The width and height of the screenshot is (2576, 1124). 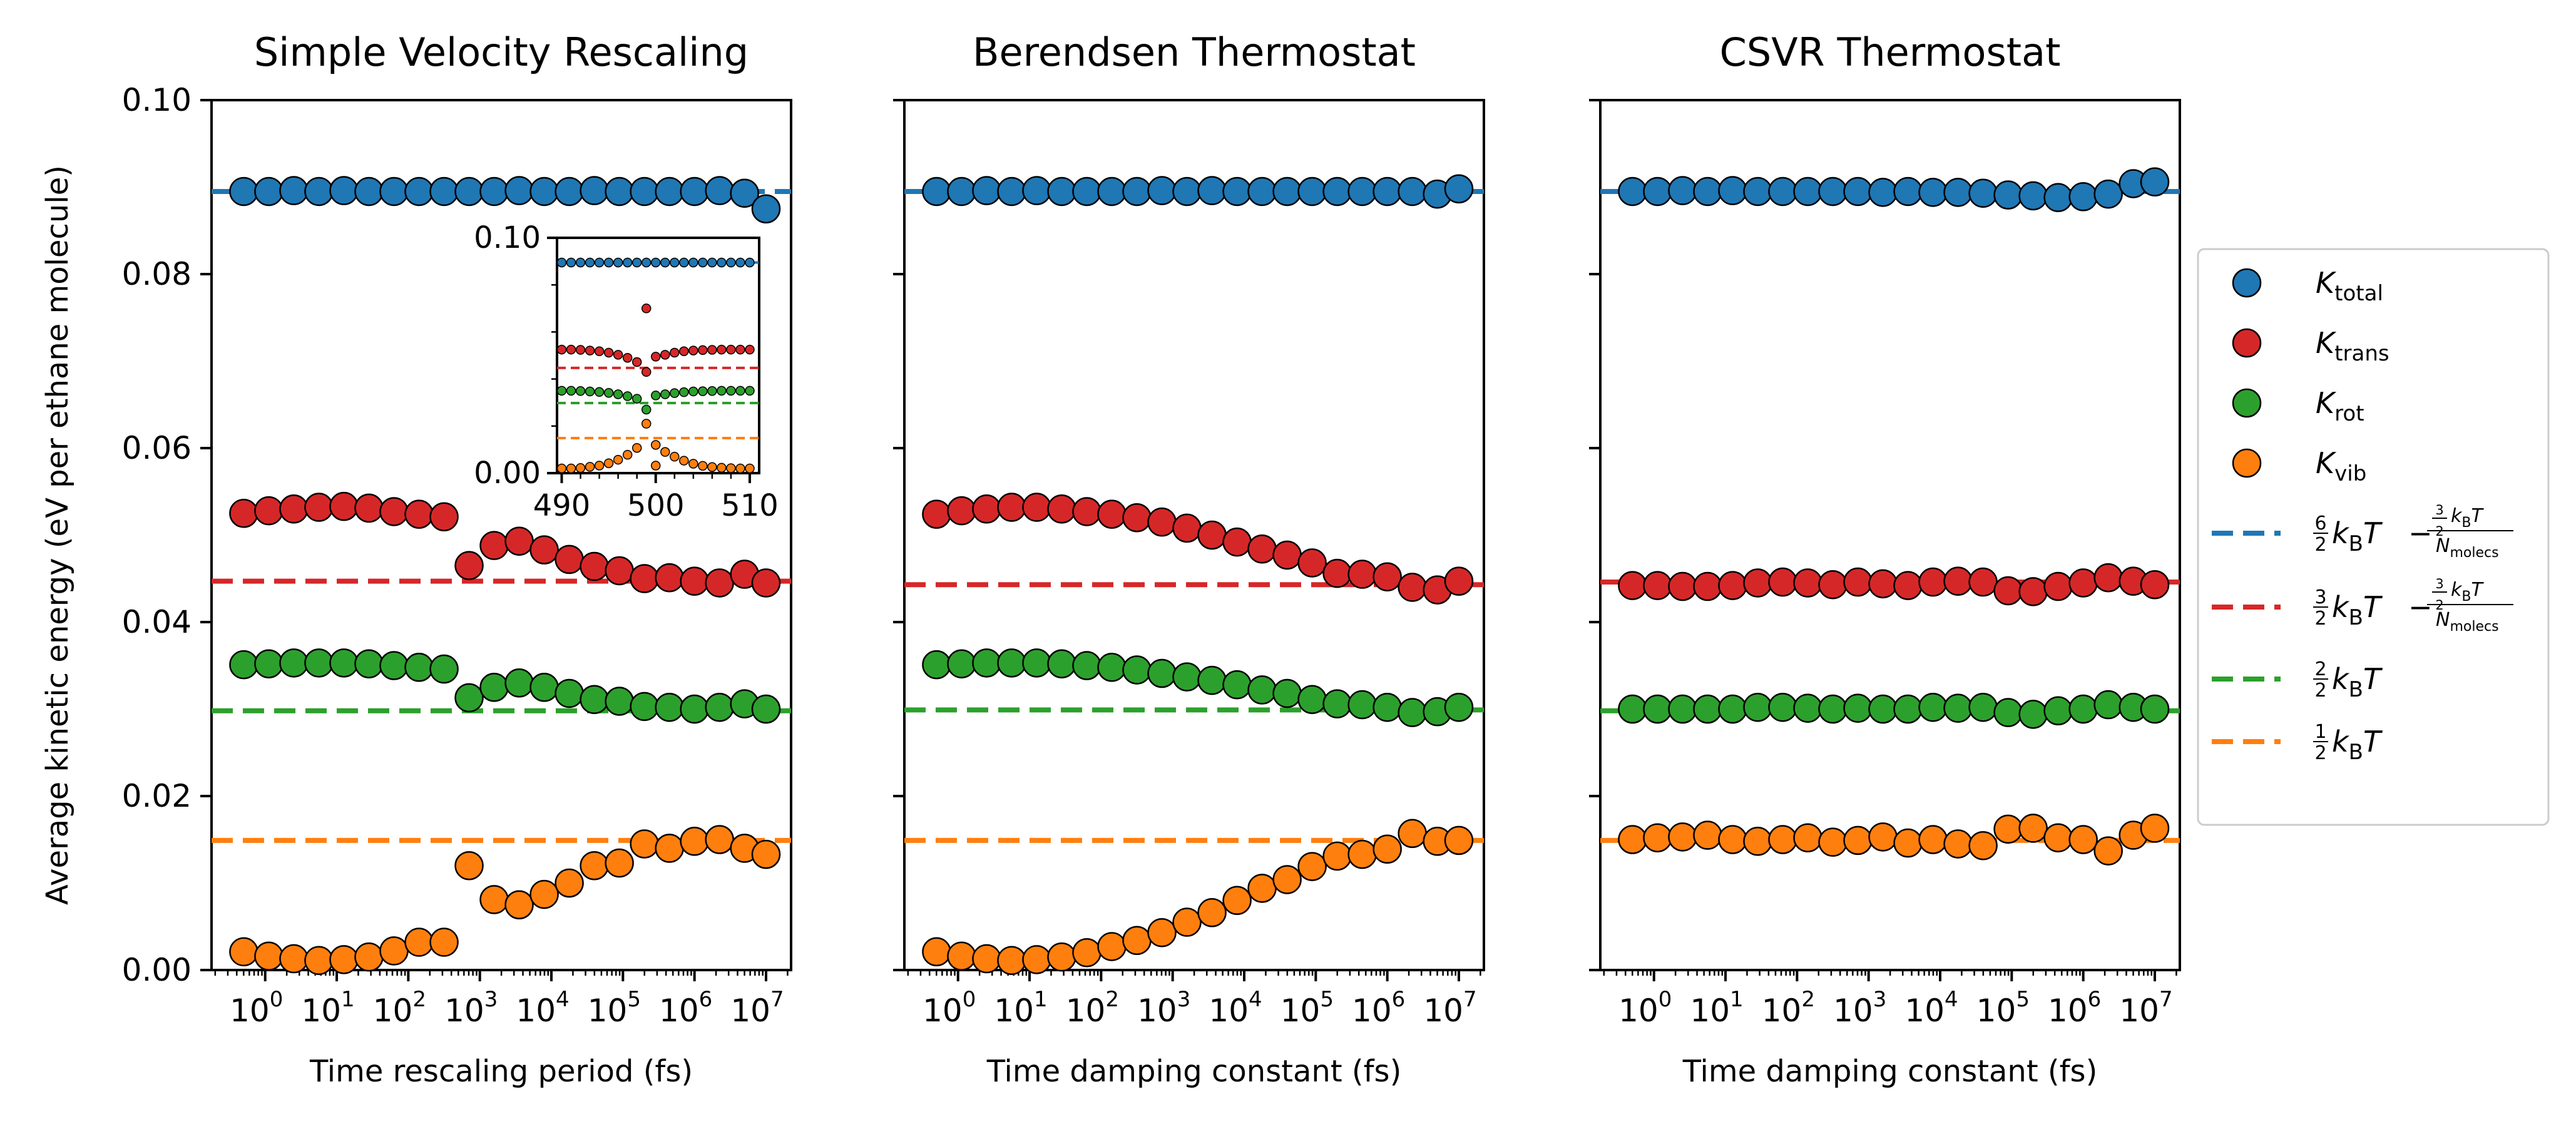 I want to click on legend-corr-coef-K_trans-numerator: 3, so click(x=2439, y=583).